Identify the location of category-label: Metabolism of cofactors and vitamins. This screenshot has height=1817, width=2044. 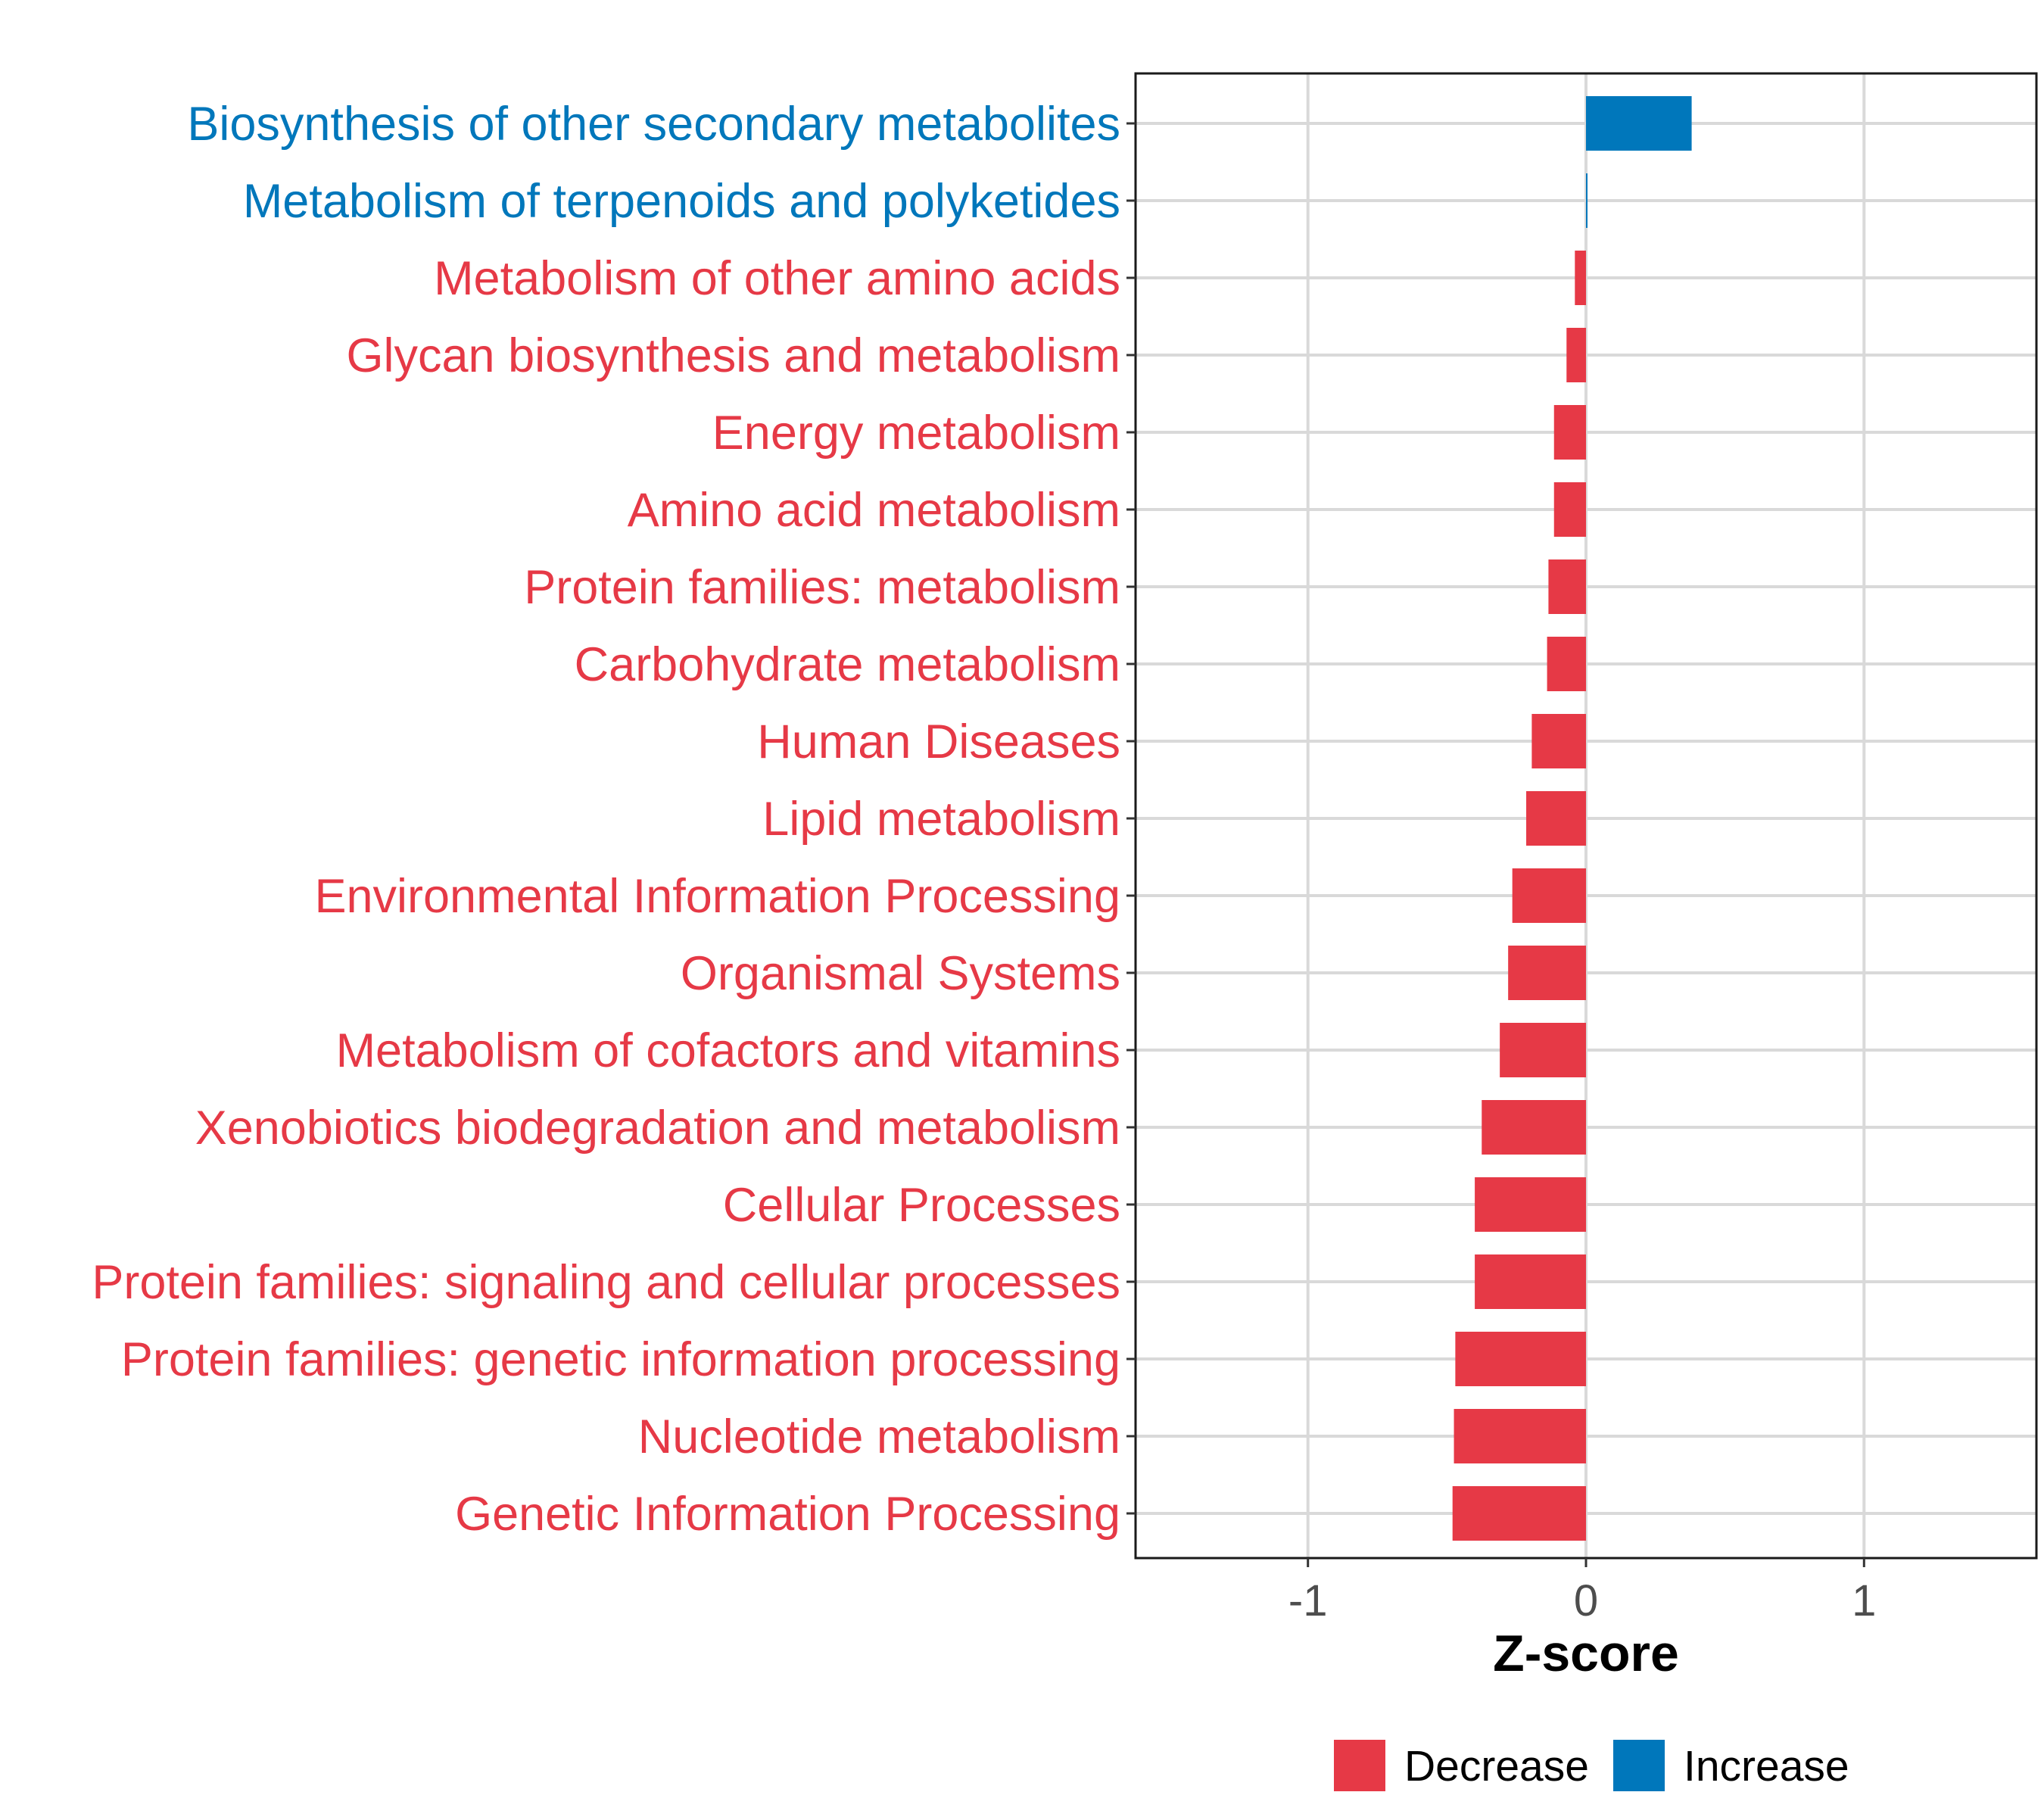
(728, 1050).